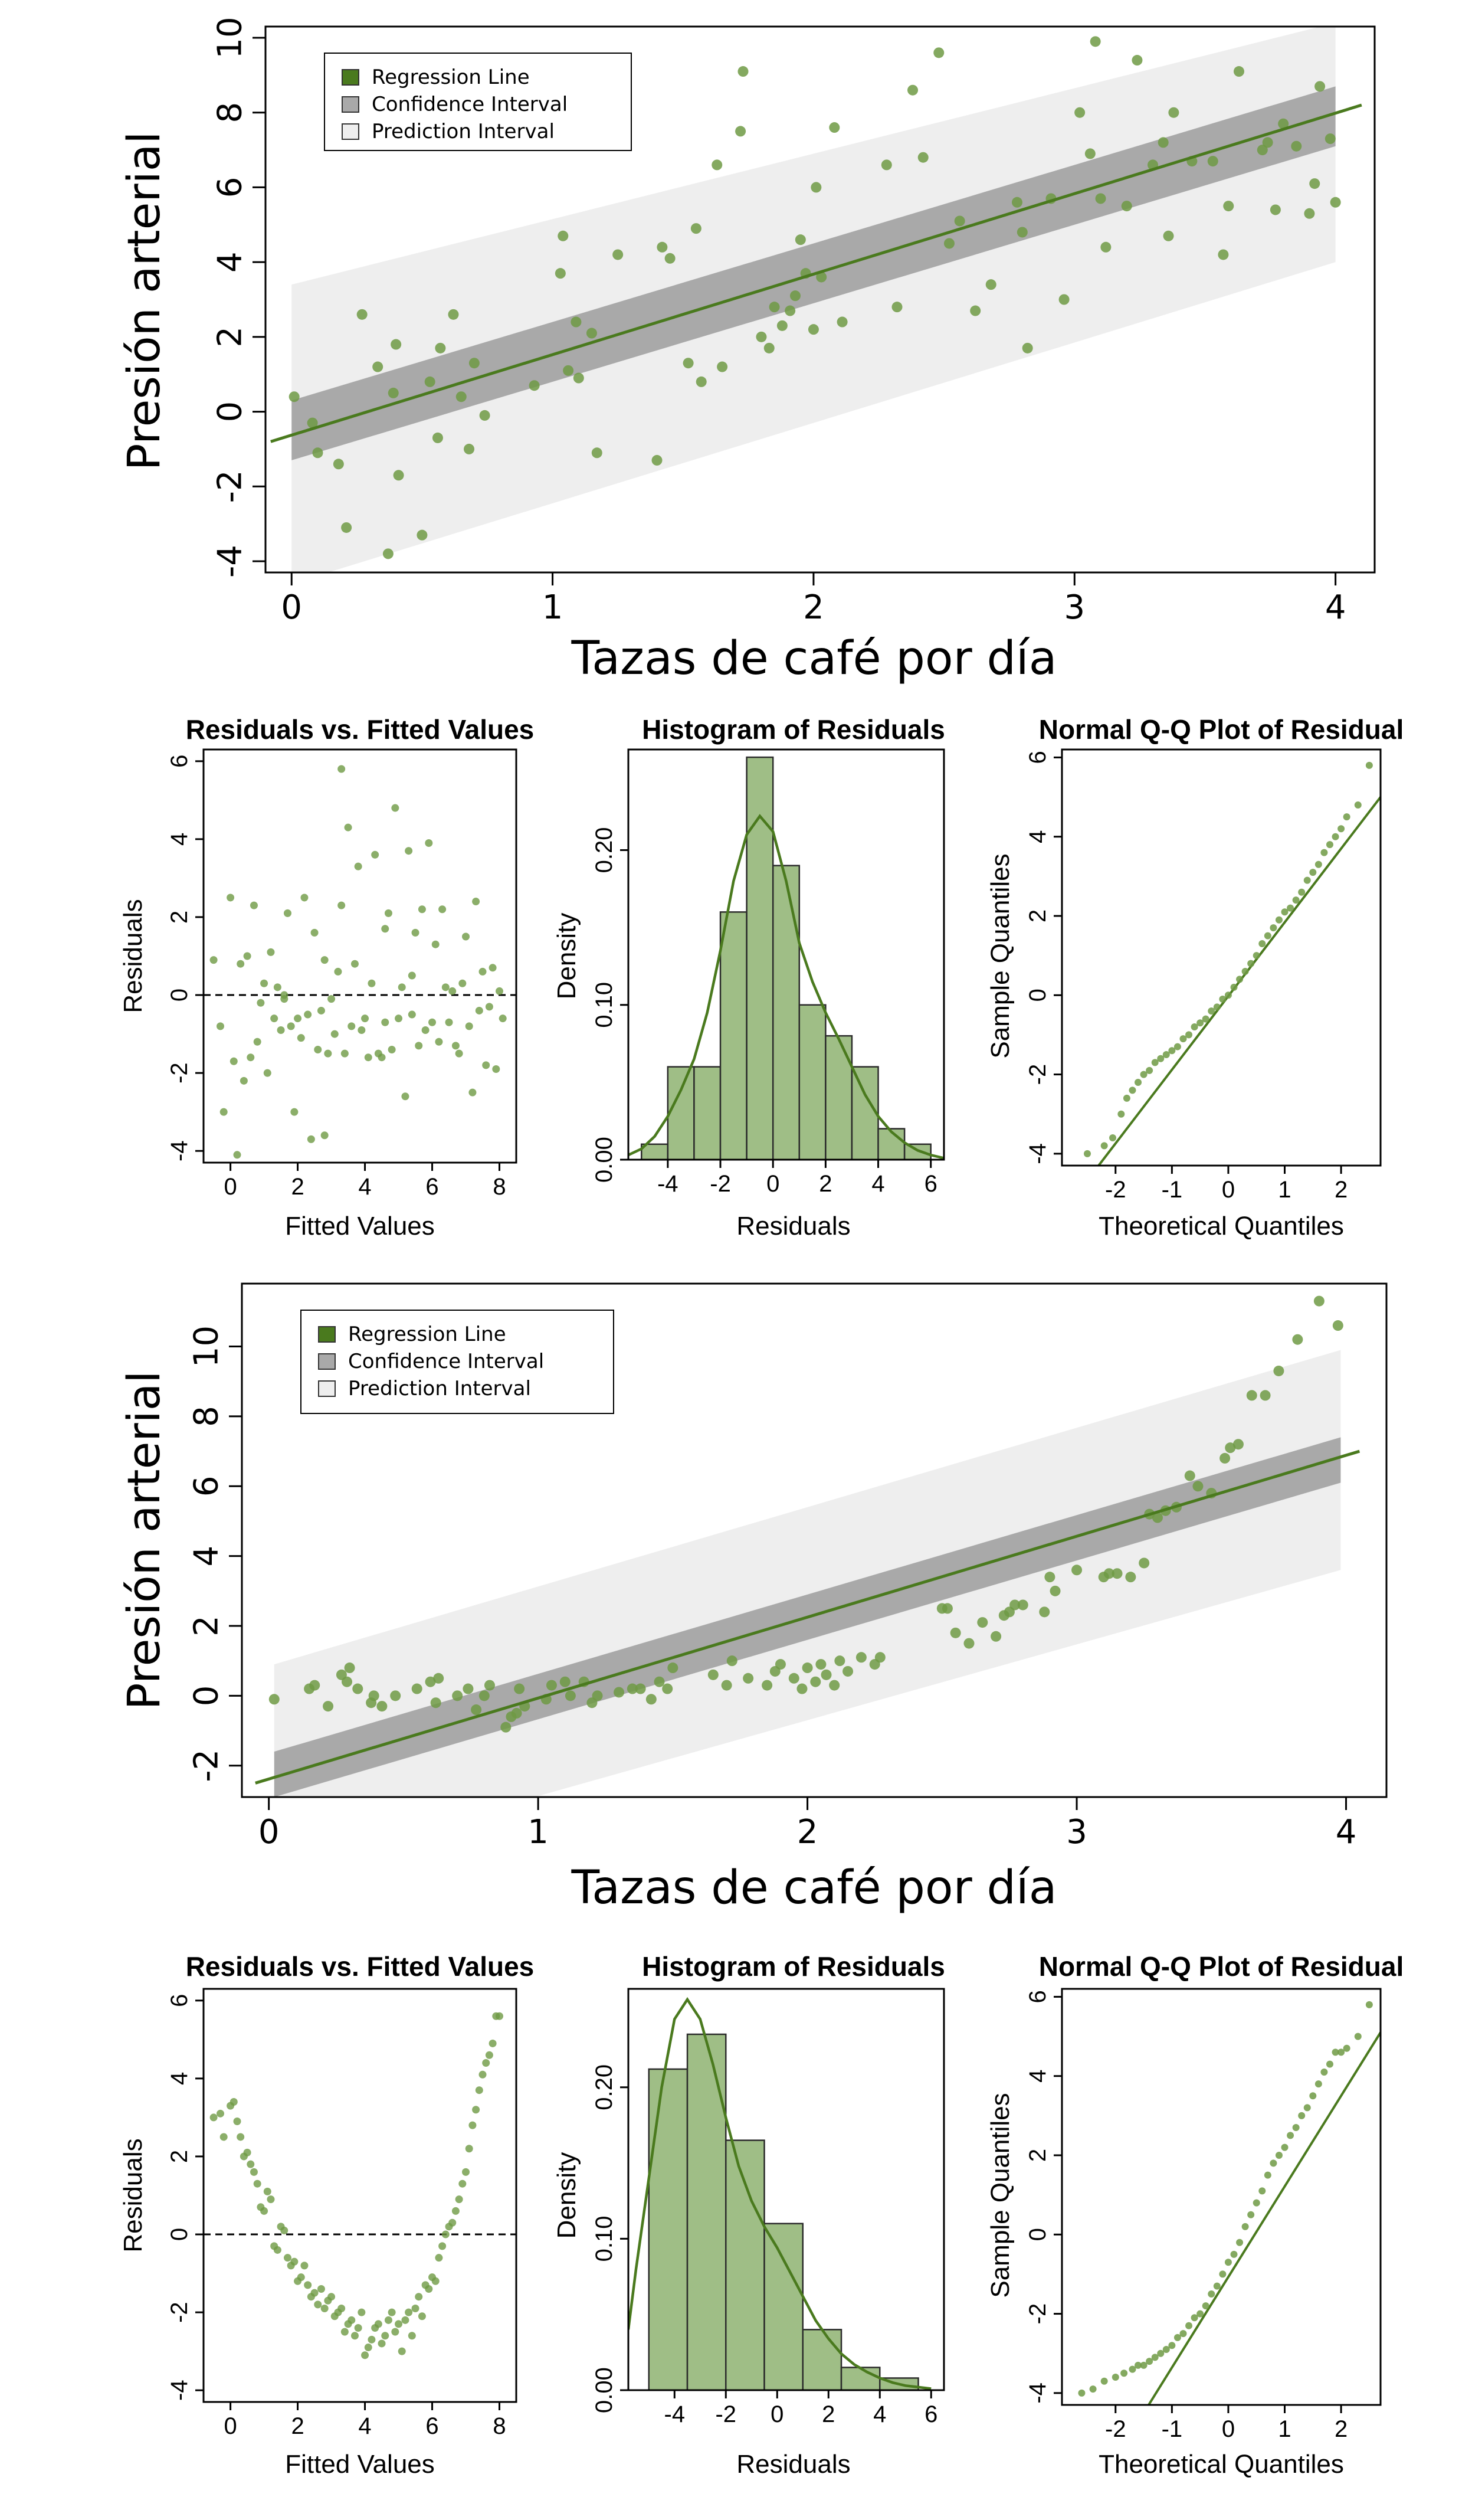  What do you see at coordinates (552, 607) in the screenshot?
I see `x-tick-label: 1` at bounding box center [552, 607].